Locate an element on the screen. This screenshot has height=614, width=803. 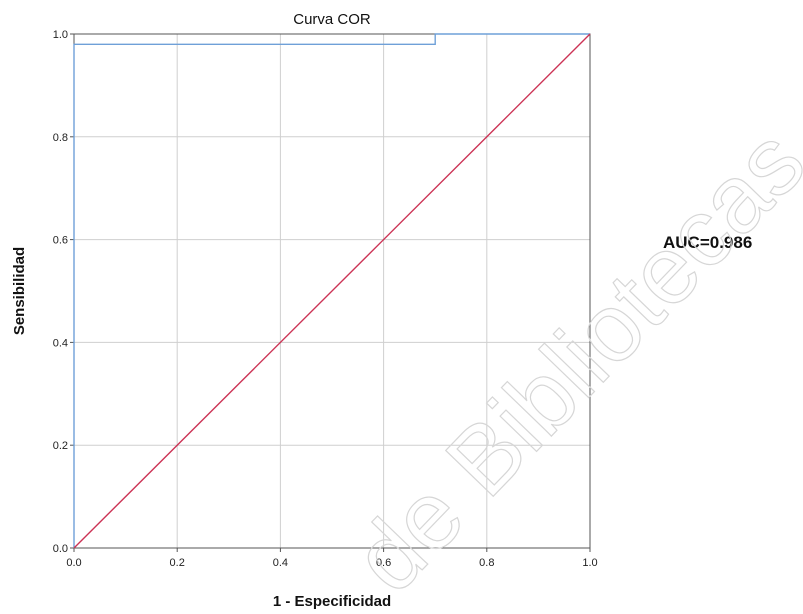
y-tick-label: 0.0 is located at coordinates (60, 549).